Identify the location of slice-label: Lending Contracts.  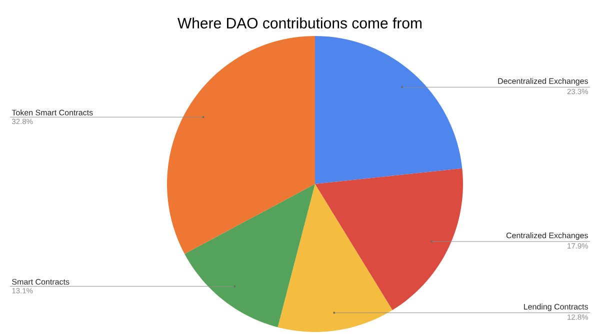
(556, 308).